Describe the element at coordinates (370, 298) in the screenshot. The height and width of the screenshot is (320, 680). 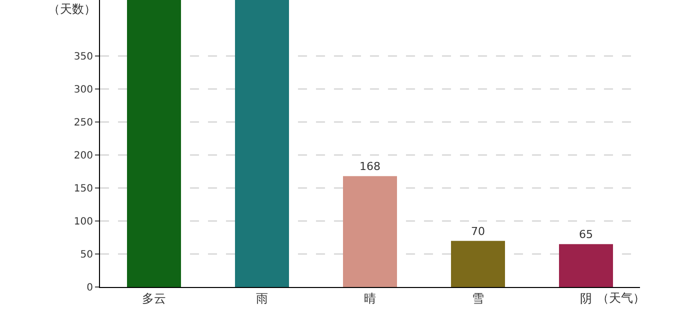
I see `x-tick-label: 晴` at that location.